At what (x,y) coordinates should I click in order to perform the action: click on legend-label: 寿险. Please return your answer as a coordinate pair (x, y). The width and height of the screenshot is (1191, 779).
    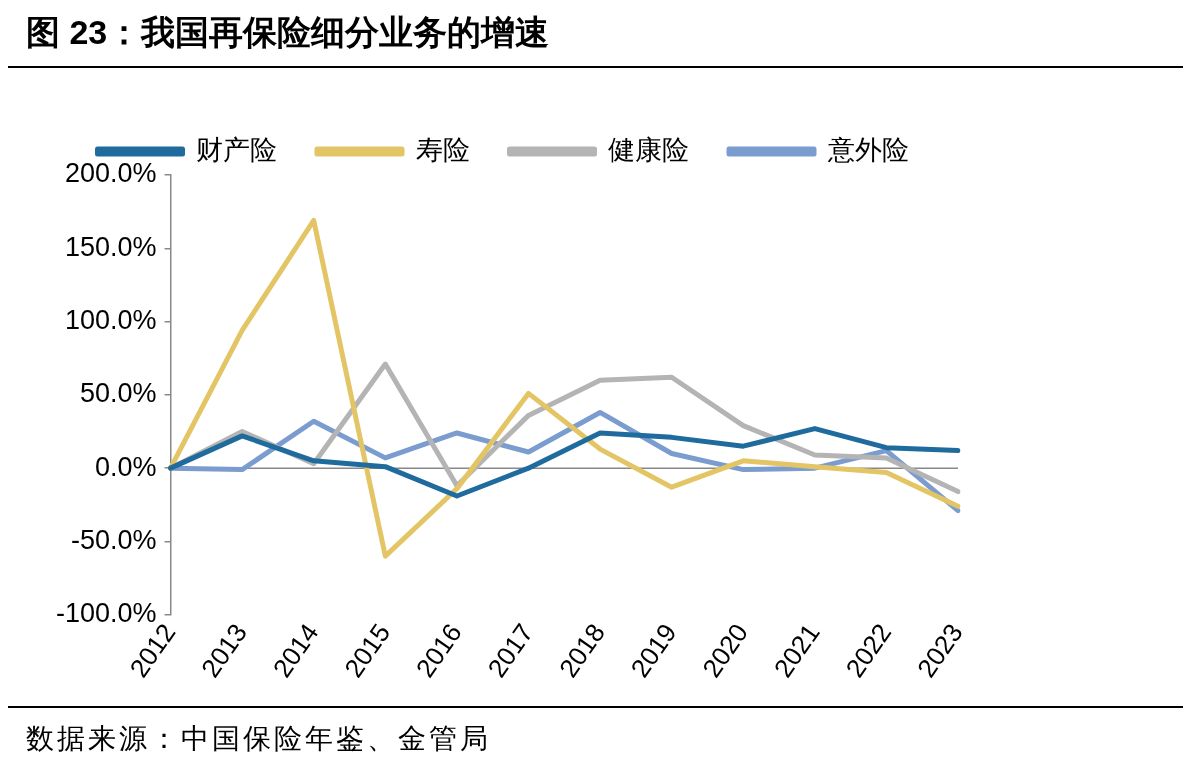
    Looking at the image, I should click on (442, 149).